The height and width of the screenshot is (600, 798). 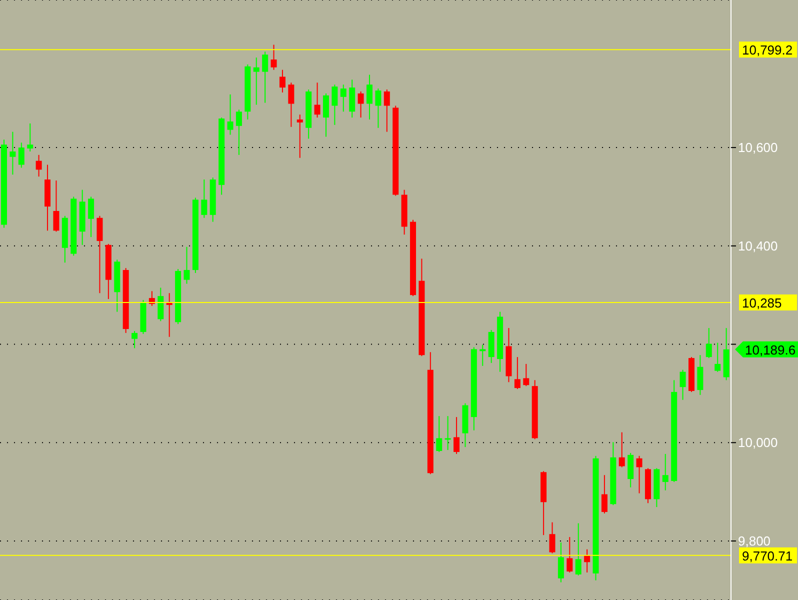 What do you see at coordinates (770, 350) in the screenshot?
I see `text: 10,189.6` at bounding box center [770, 350].